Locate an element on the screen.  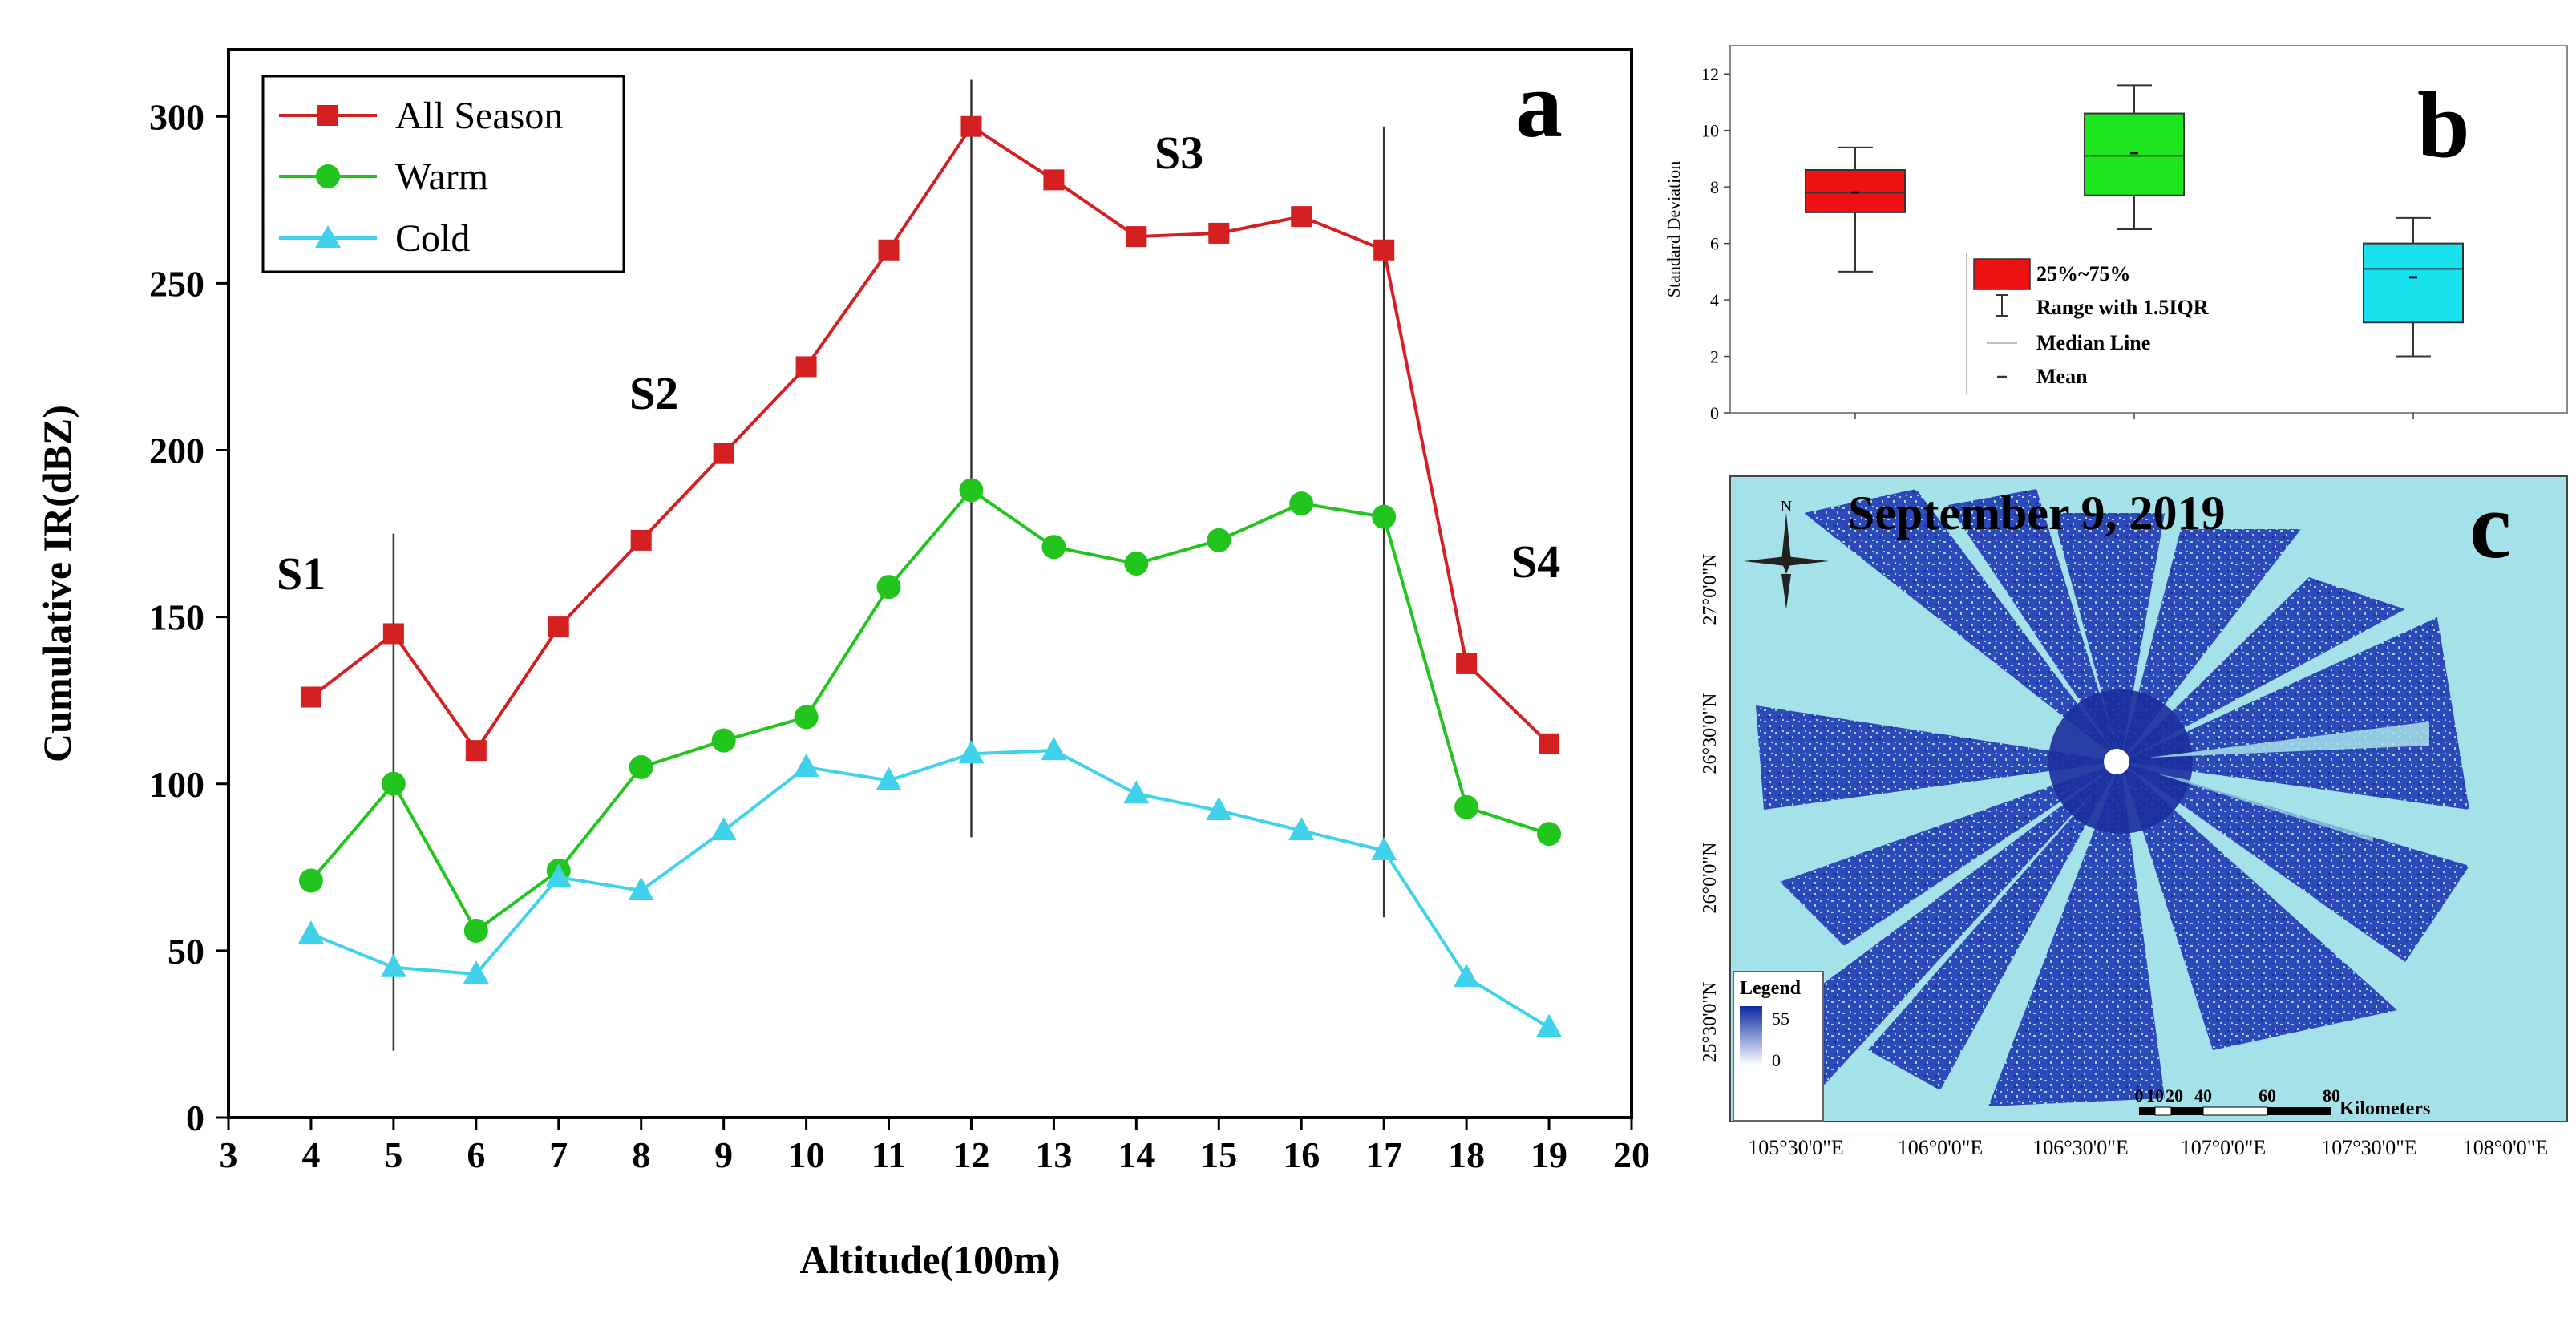
scale-tick-10: 10 is located at coordinates (2155, 1095).